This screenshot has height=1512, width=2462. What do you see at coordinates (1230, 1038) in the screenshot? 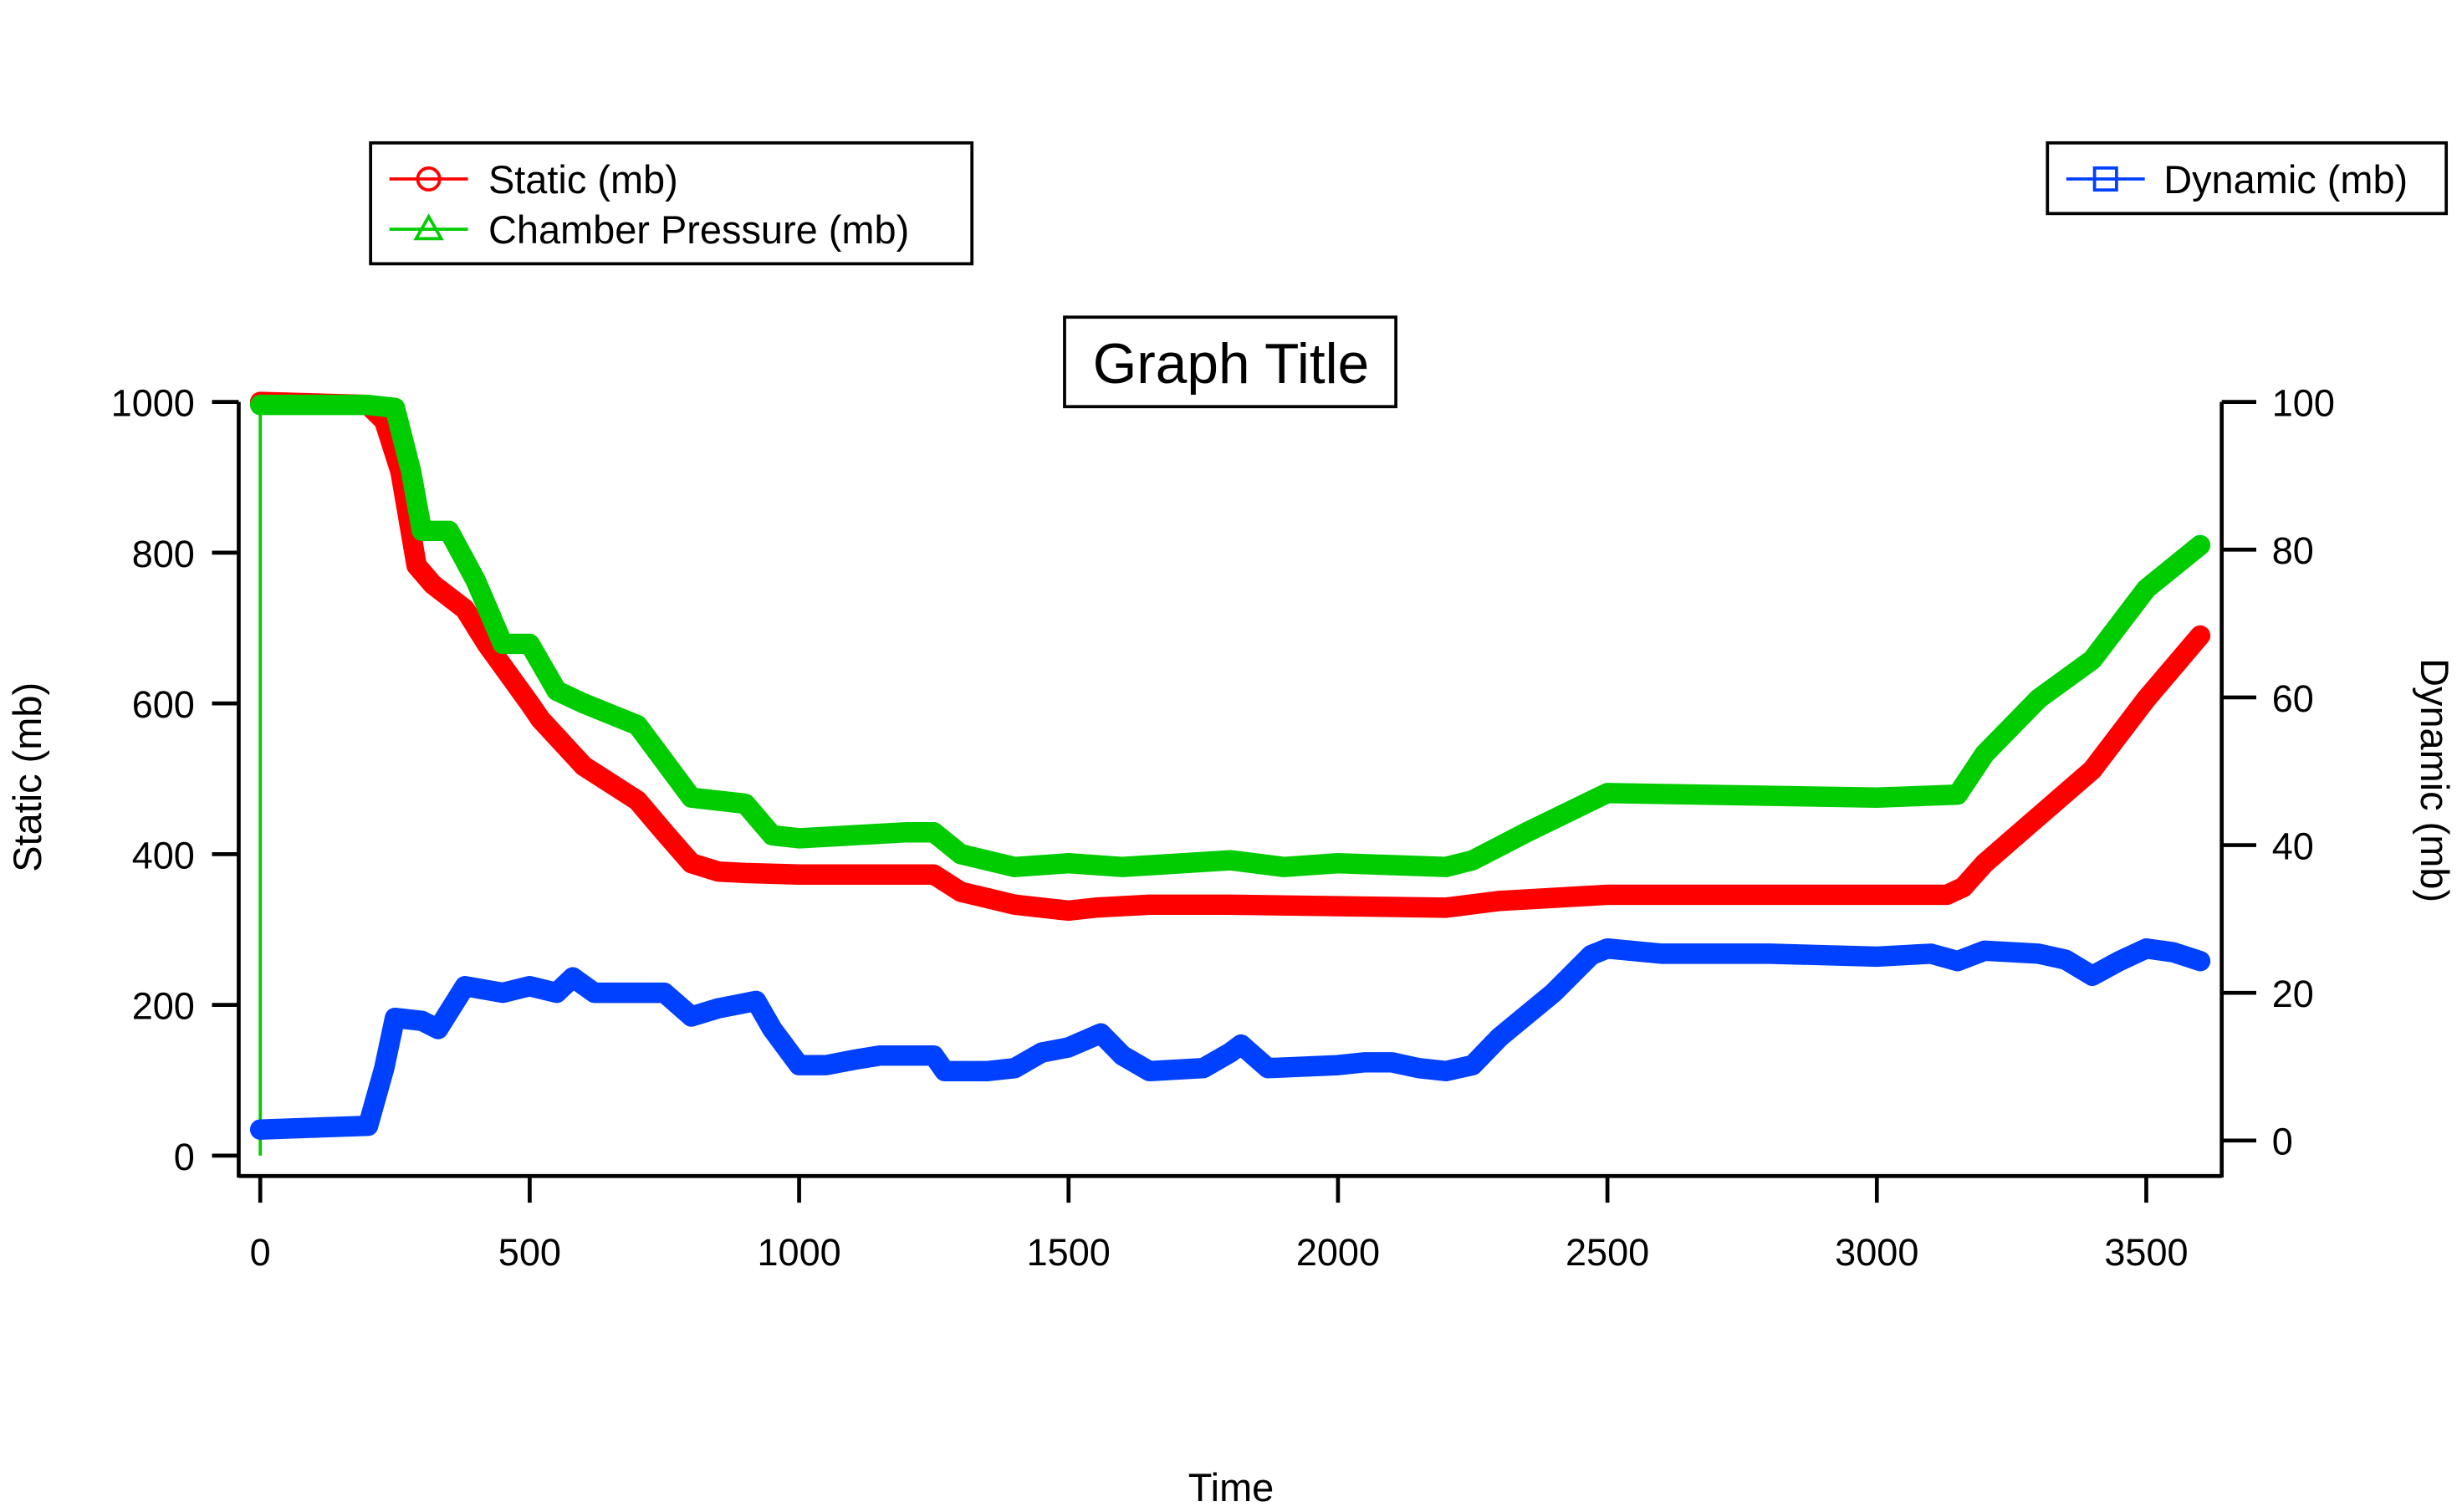
I see `dynamic-series-line` at bounding box center [1230, 1038].